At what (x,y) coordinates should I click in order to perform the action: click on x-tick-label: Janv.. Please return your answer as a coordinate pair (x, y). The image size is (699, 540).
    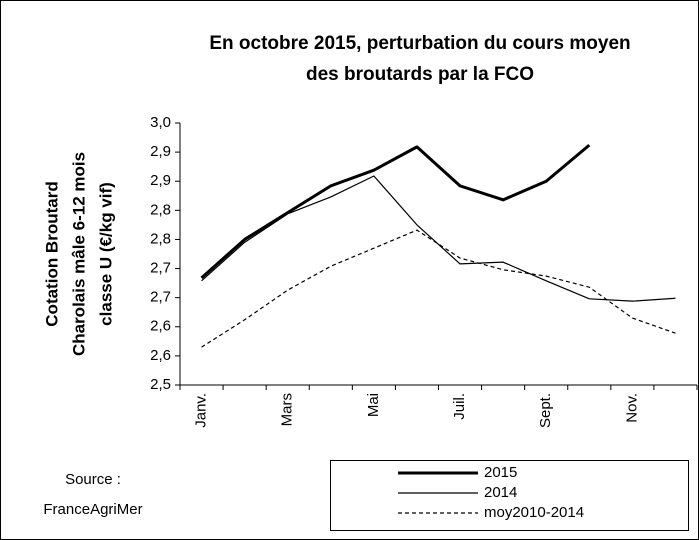
    Looking at the image, I should click on (201, 410).